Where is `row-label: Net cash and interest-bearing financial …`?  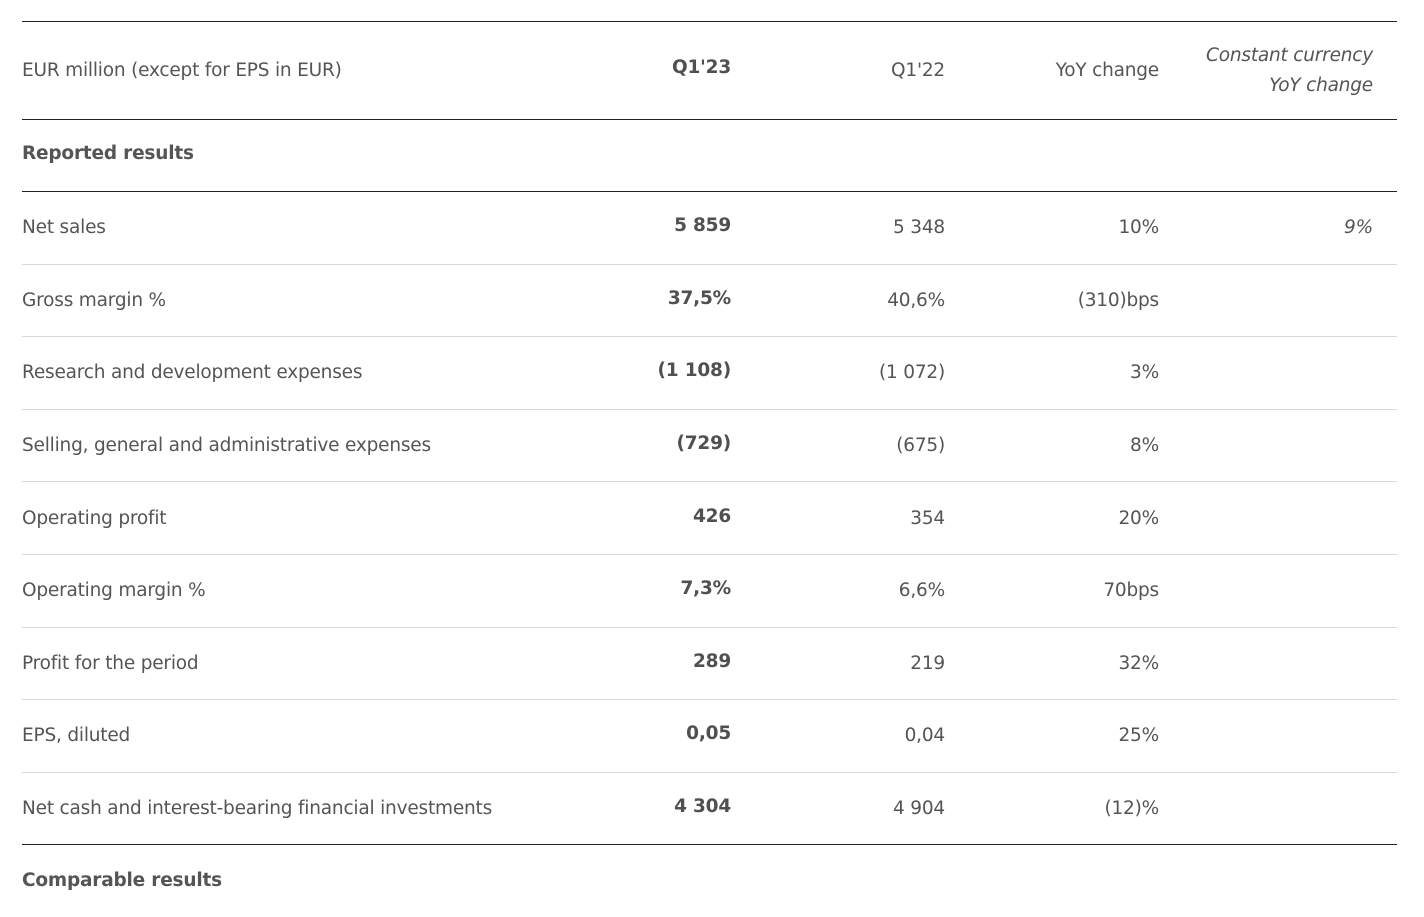
row-label: Net cash and interest-bearing financial … is located at coordinates (257, 809).